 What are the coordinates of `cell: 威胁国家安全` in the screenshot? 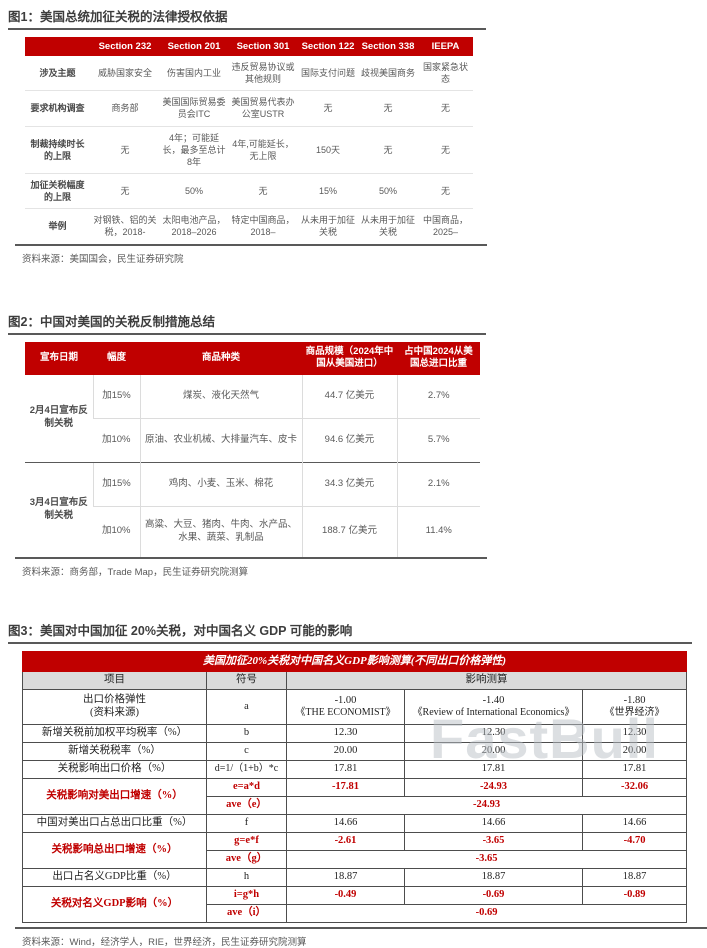 It's located at (124, 73).